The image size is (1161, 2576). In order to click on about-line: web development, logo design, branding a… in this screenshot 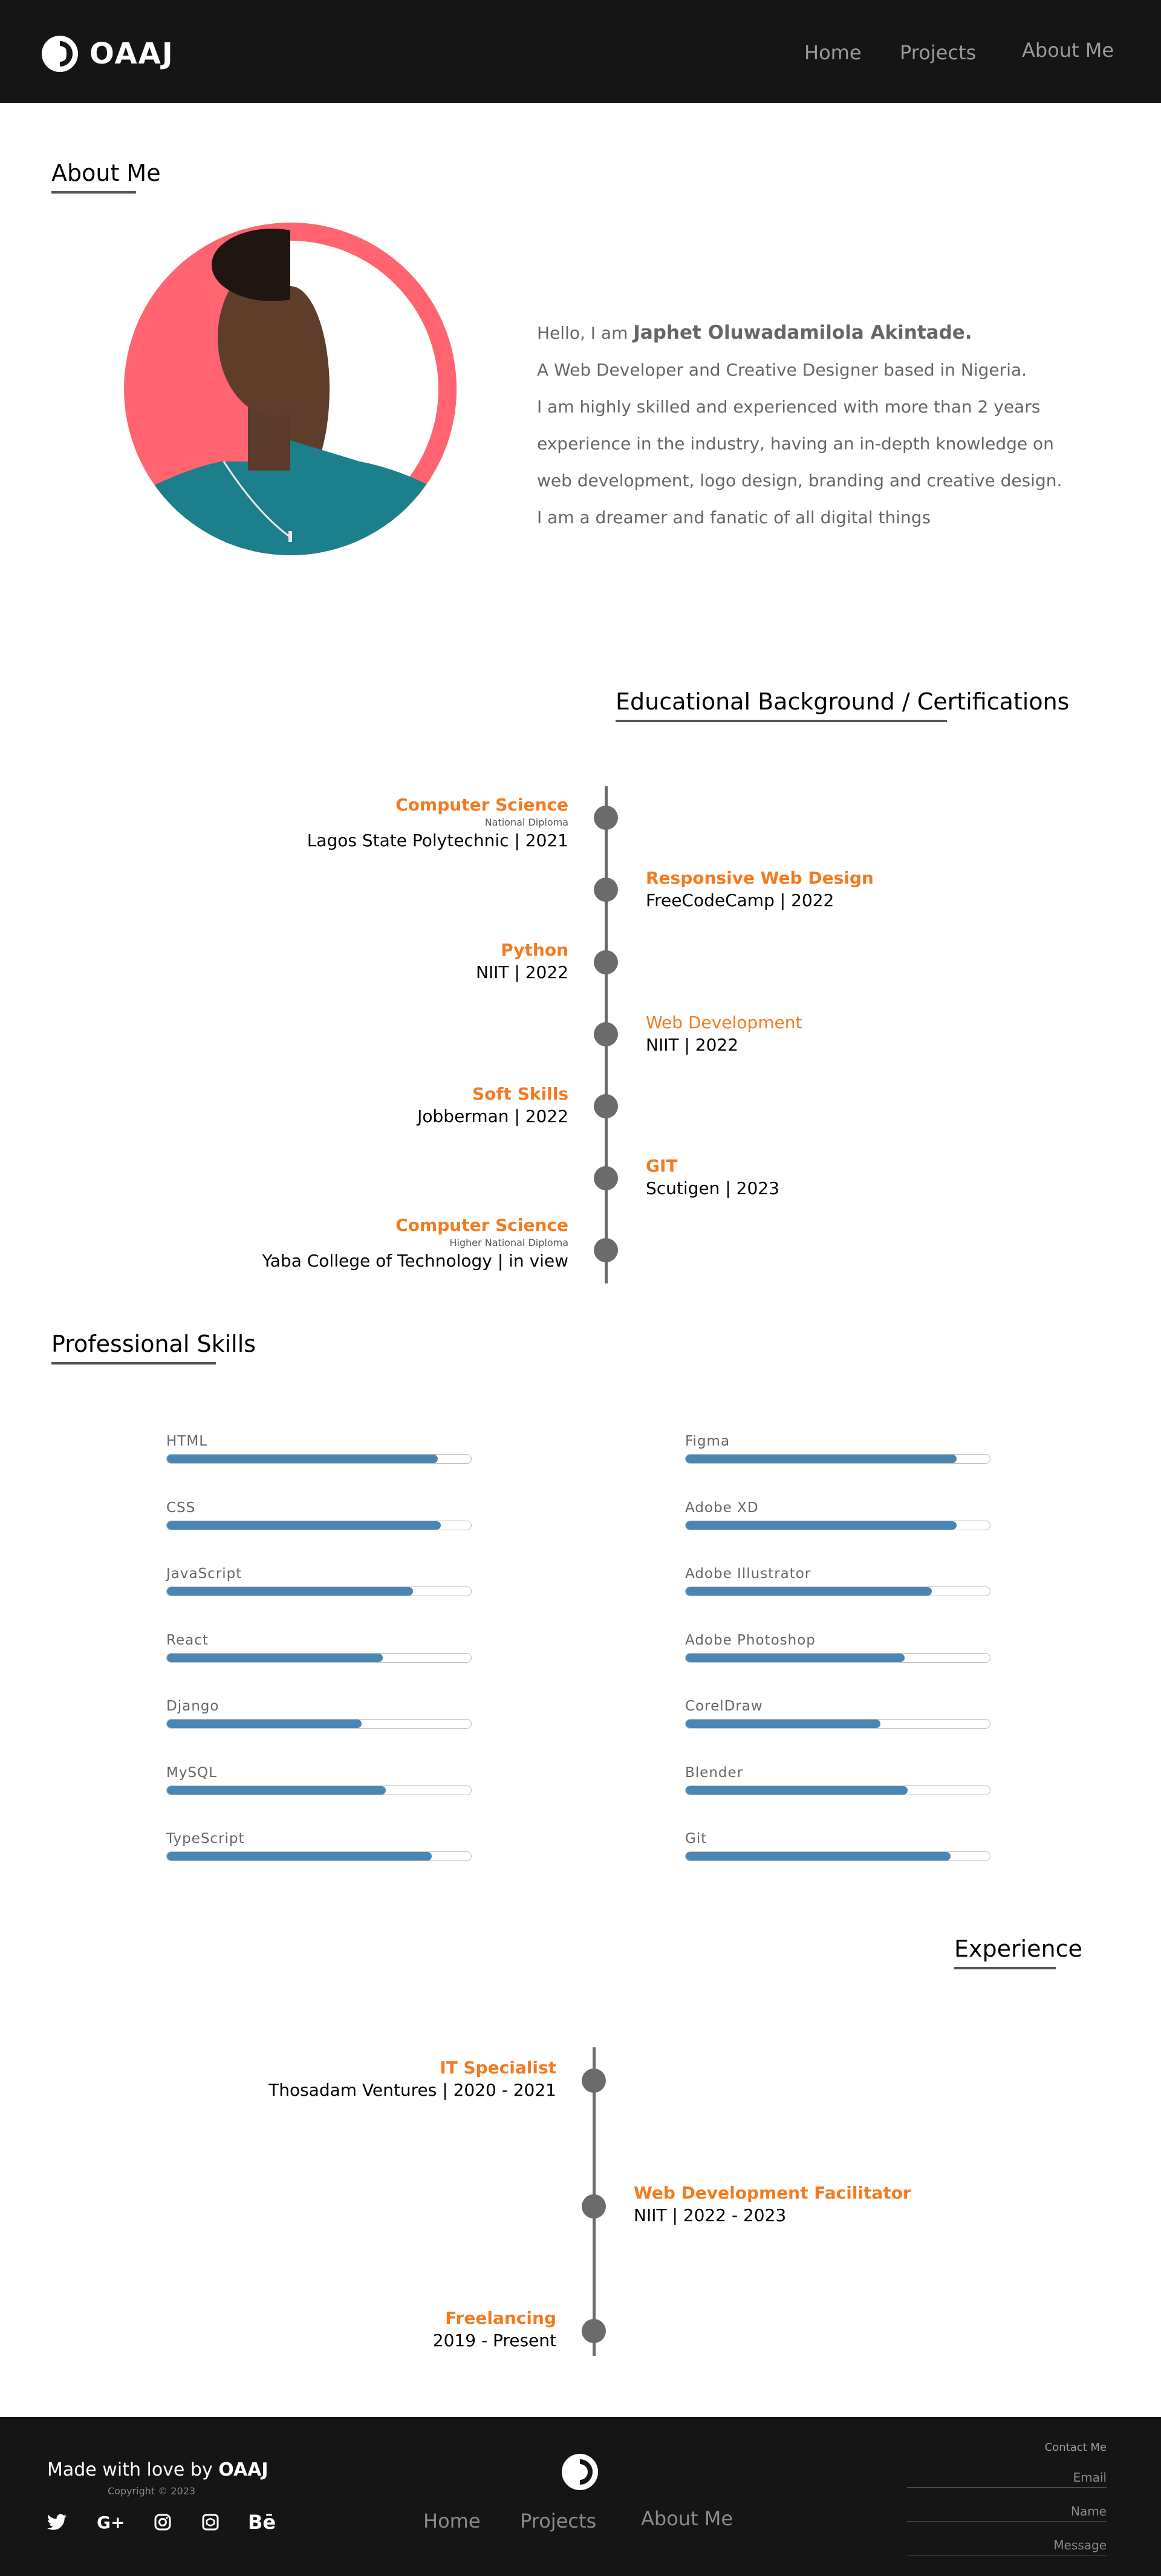, I will do `click(799, 481)`.